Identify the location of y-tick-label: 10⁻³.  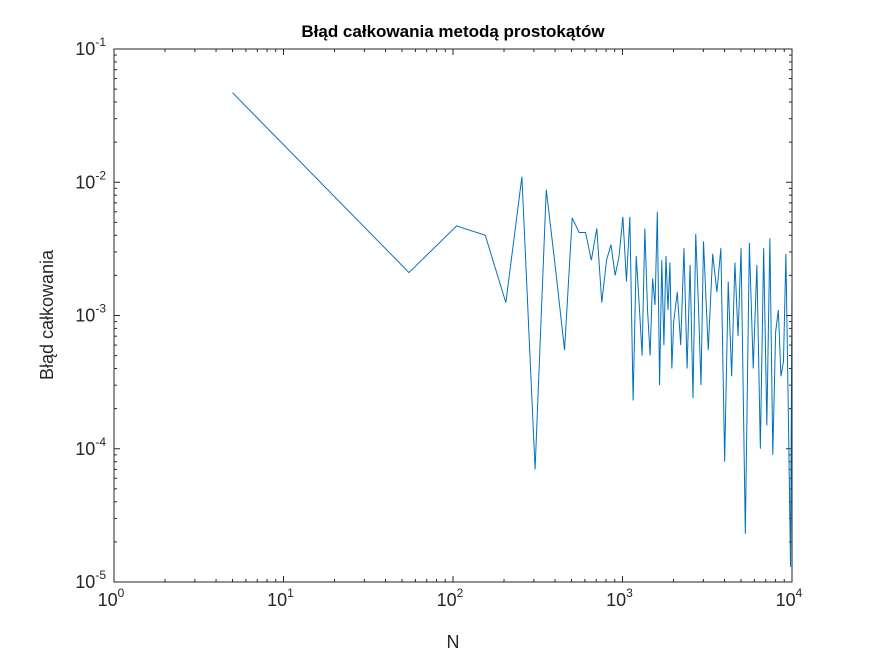
(90, 314).